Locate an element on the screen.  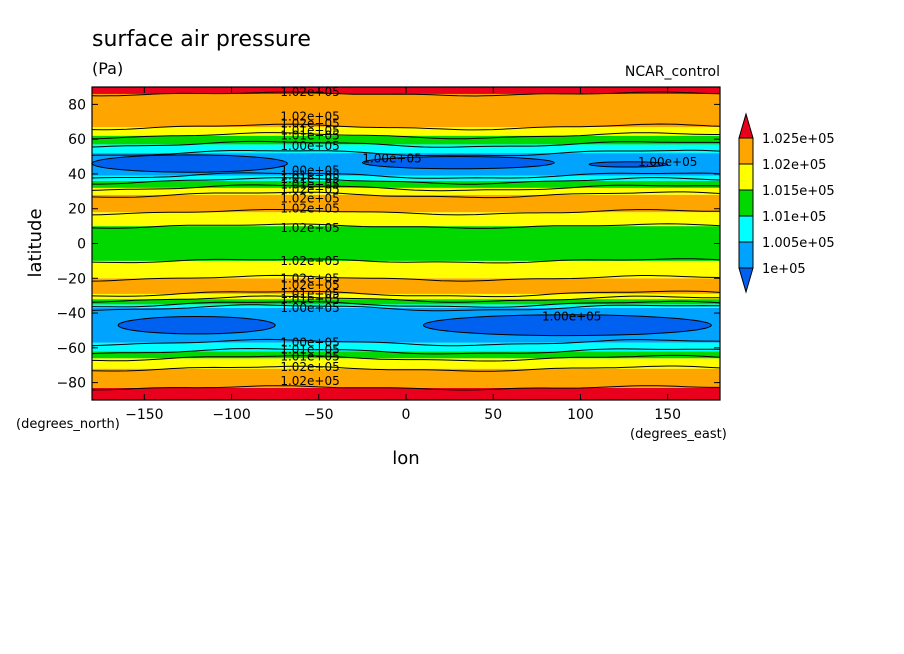
contour-label-3: 1.01e+05 is located at coordinates (309, 130).